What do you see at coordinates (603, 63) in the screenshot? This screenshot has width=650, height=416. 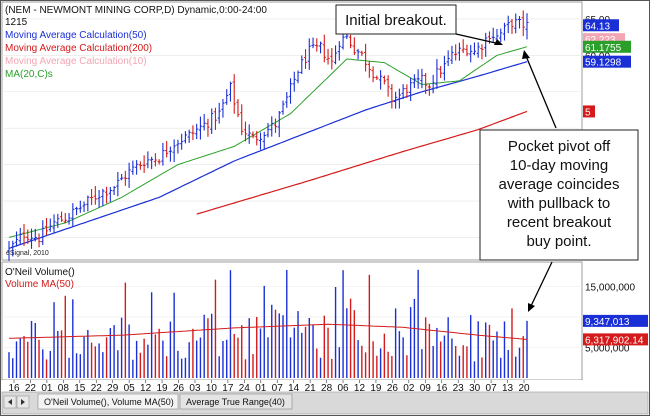 I see `price-tag-label: 59.1298` at bounding box center [603, 63].